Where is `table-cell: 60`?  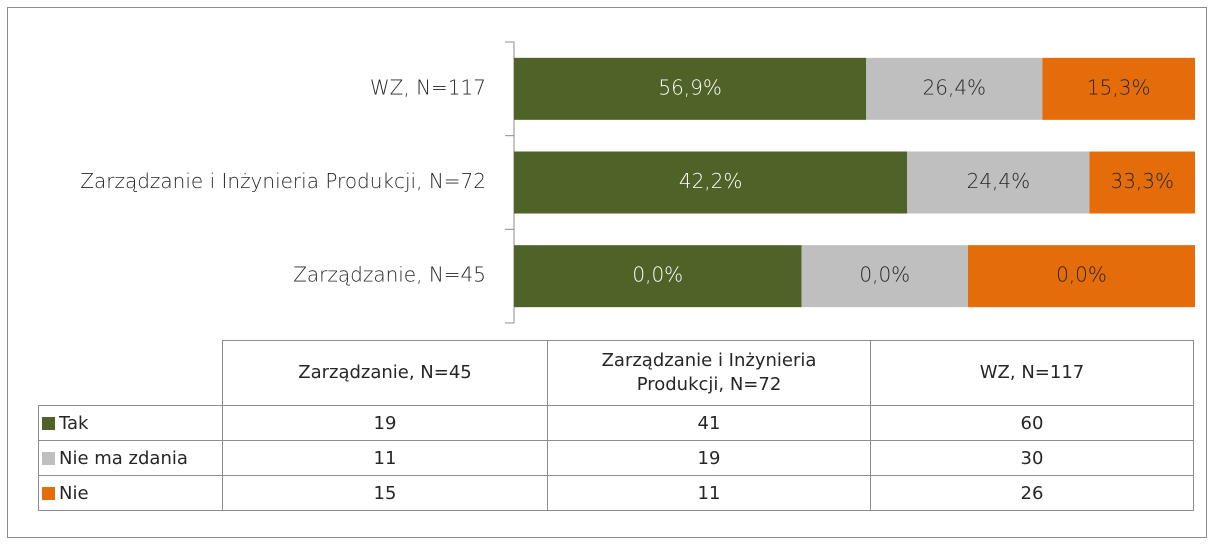
table-cell: 60 is located at coordinates (1032, 423).